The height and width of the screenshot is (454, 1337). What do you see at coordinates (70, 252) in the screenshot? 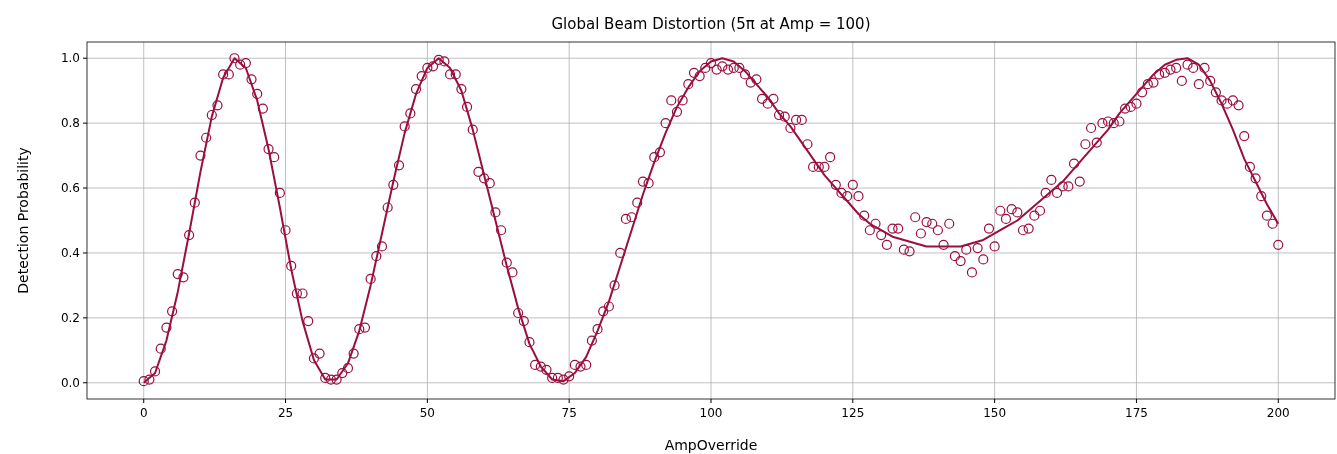
I see `y-tick-label: 0.4` at bounding box center [70, 252].